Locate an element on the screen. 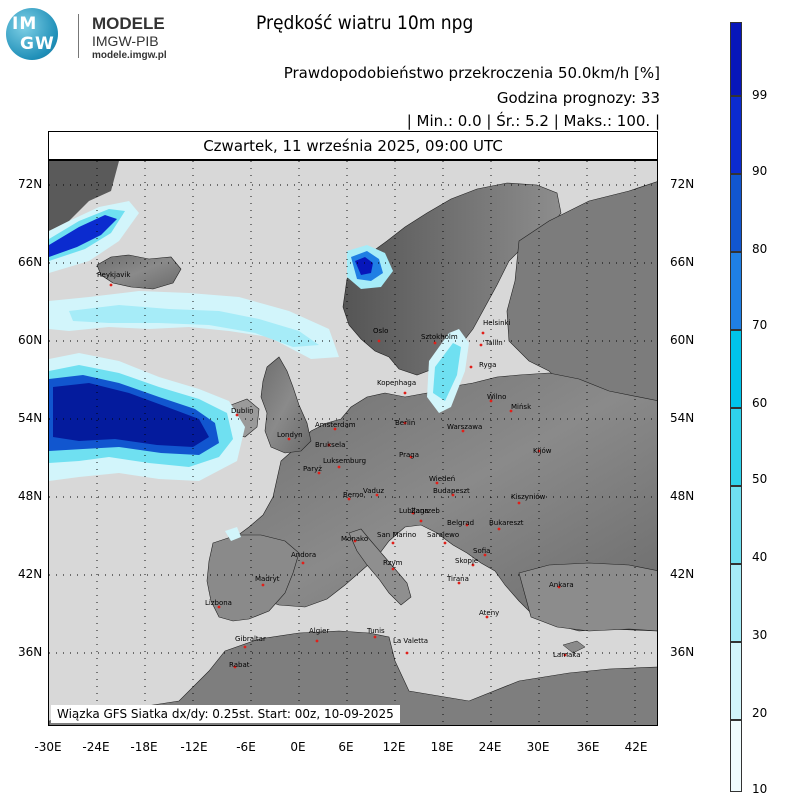  logo-mark-bottom: GW is located at coordinates (37, 44).